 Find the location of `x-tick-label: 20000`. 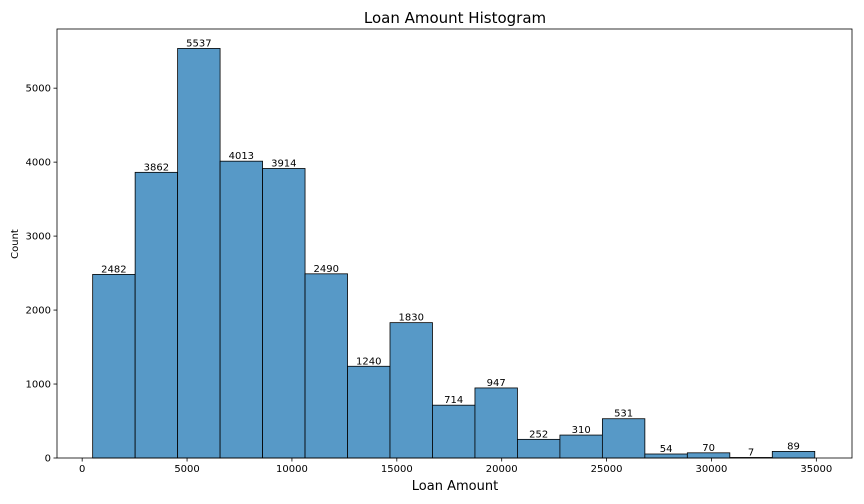

x-tick-label: 20000 is located at coordinates (502, 469).